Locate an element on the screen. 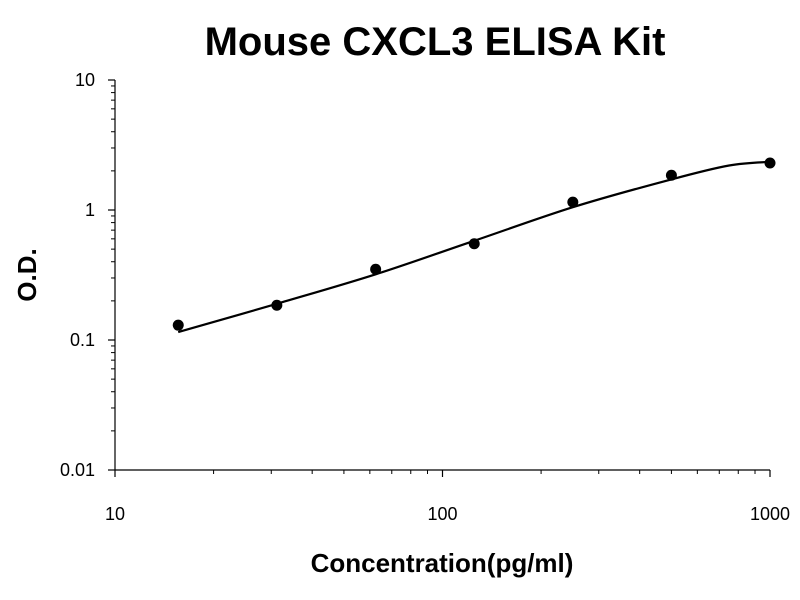  chart-title: Mouse CXCL3 ELISA Kit is located at coordinates (435, 42).